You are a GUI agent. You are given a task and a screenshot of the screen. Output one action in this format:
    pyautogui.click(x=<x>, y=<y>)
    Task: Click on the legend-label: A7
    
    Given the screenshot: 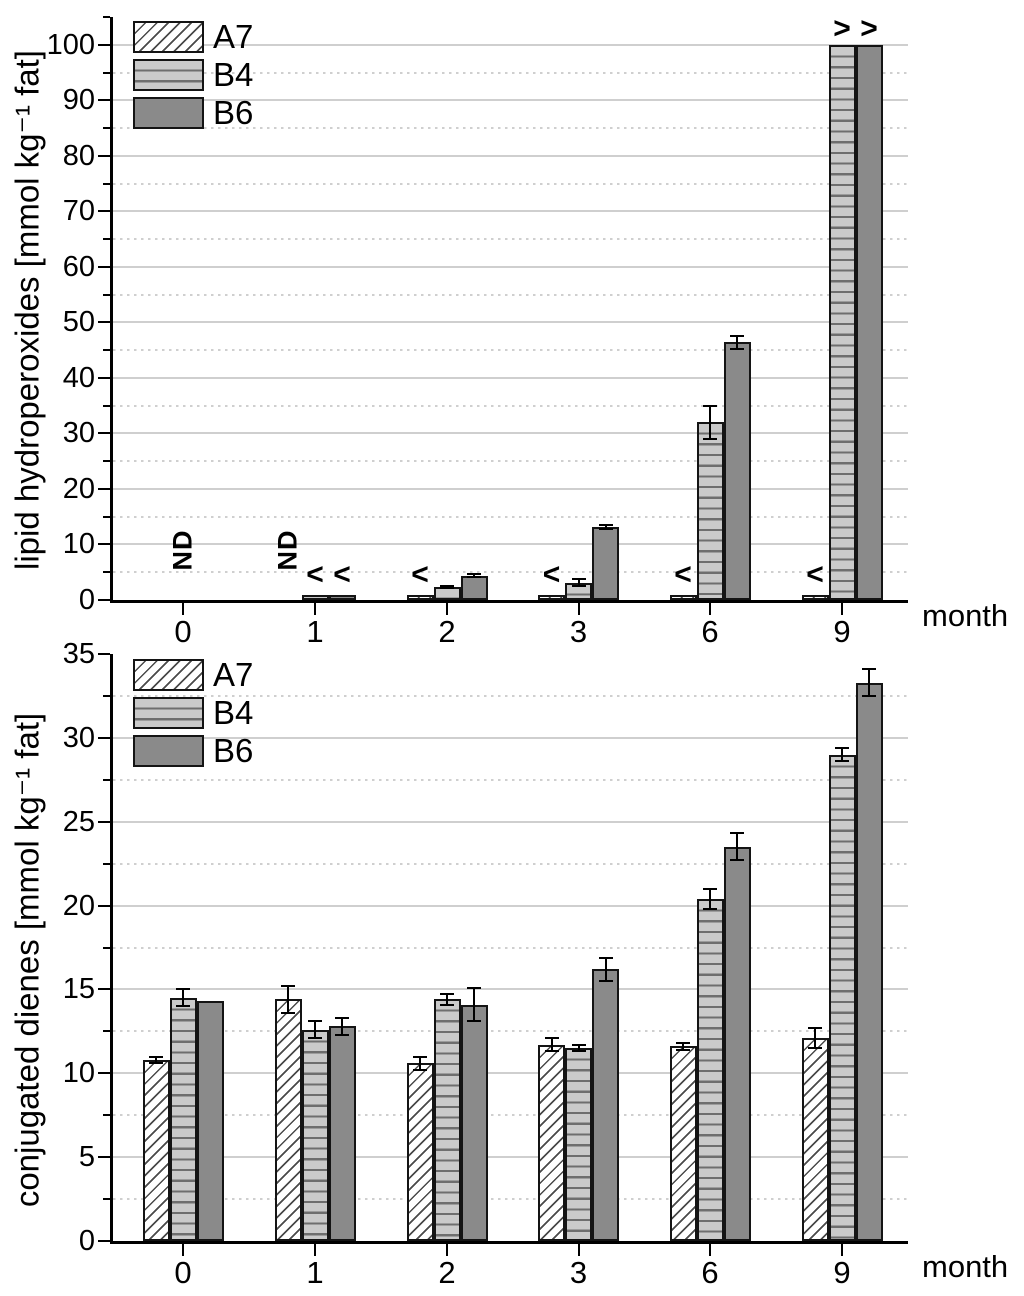 What is the action you would take?
    pyautogui.click(x=233, y=36)
    